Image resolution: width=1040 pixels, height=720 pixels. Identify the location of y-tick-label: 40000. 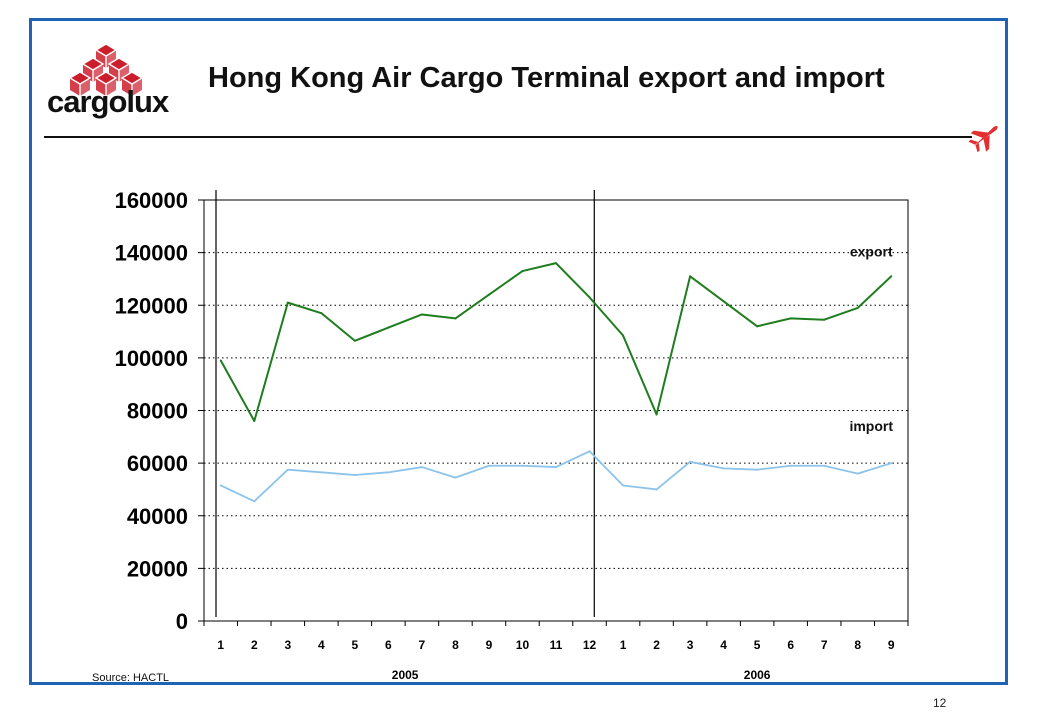
(157, 516).